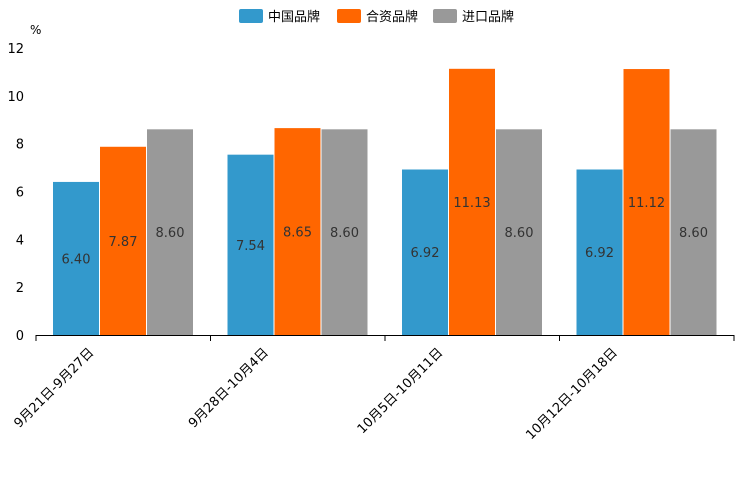  I want to click on data-label-2-2: 8.65, so click(297, 233).